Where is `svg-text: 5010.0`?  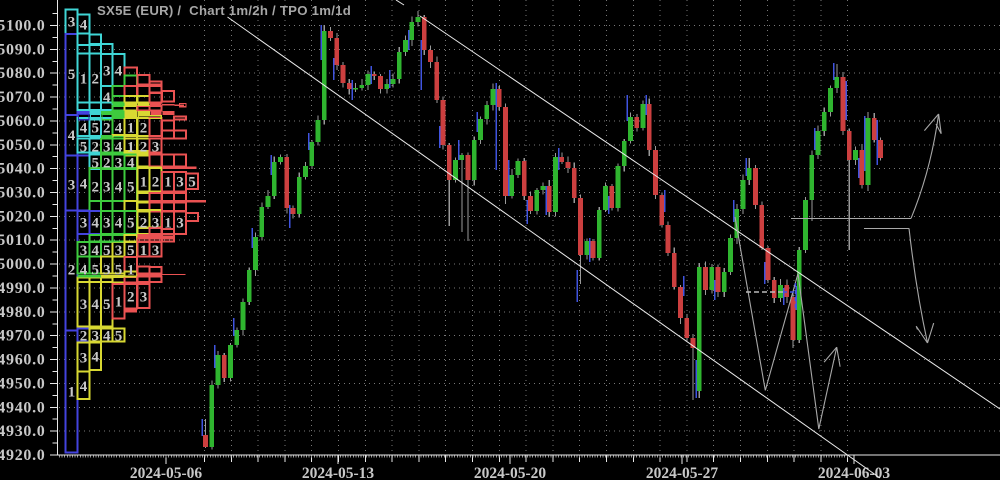 svg-text: 5010.0 is located at coordinates (23, 240).